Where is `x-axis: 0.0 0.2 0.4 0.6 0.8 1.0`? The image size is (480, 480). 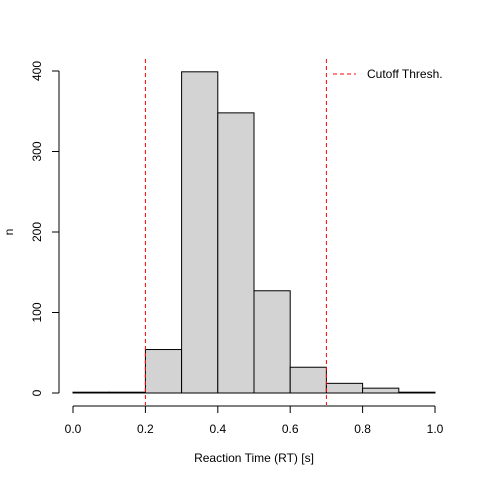
x-axis: 0.0 0.2 0.4 0.6 0.8 1.0 is located at coordinates (254, 420).